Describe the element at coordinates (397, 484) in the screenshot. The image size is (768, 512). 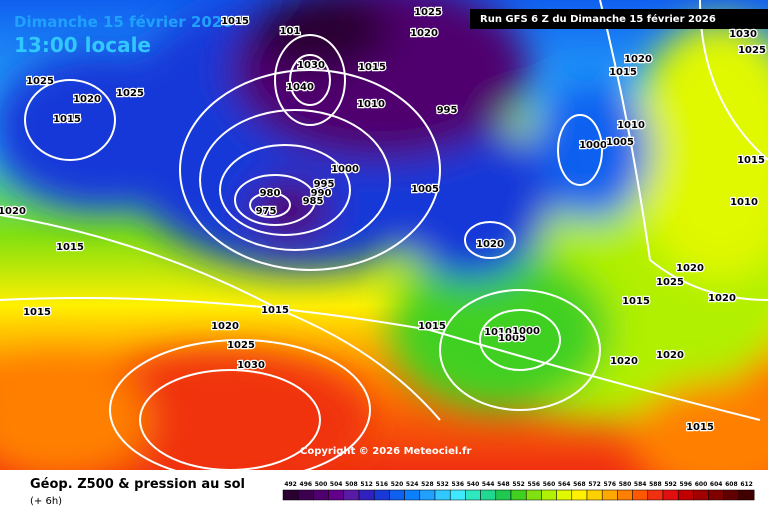
I see `scale-label: 520` at that location.